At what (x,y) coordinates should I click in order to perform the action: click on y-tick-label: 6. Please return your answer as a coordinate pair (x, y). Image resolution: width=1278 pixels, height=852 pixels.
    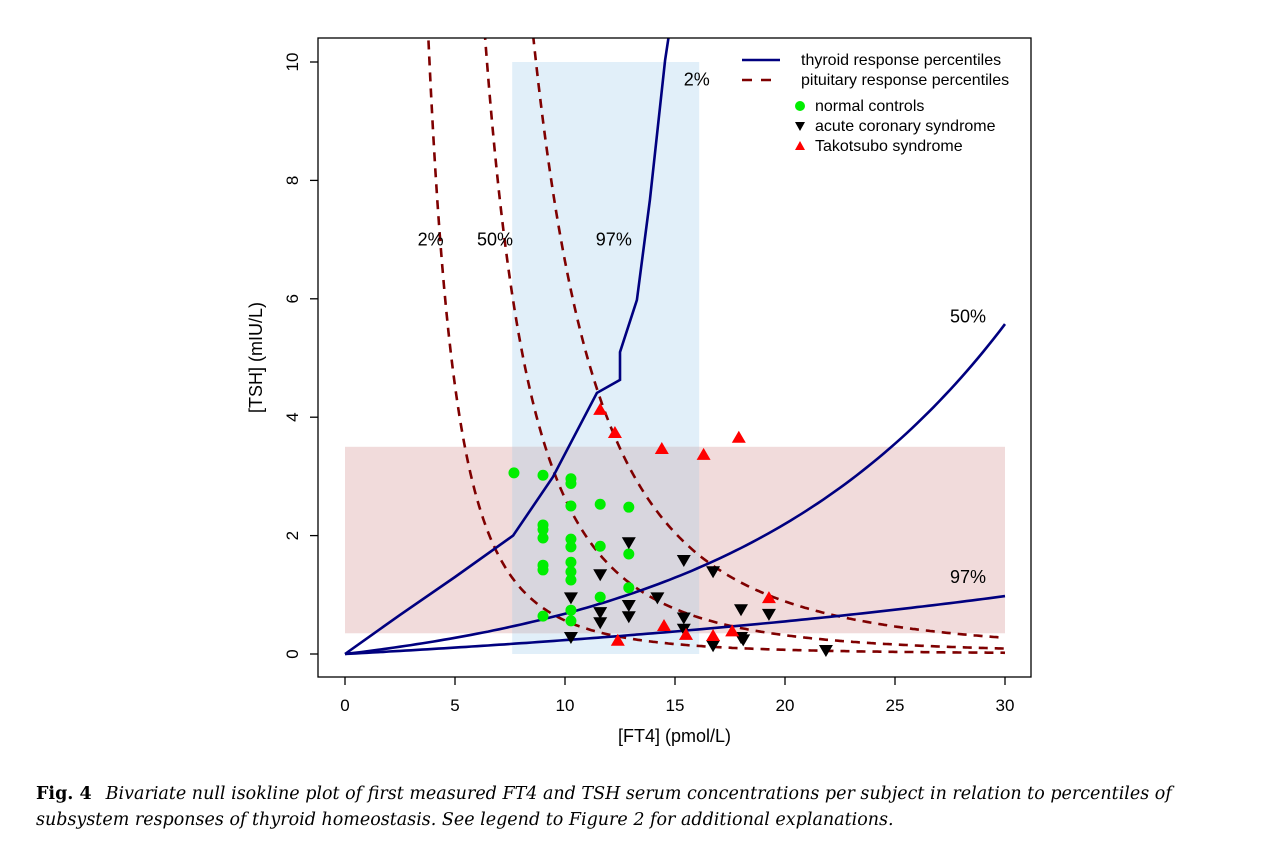
    Looking at the image, I should click on (292, 298).